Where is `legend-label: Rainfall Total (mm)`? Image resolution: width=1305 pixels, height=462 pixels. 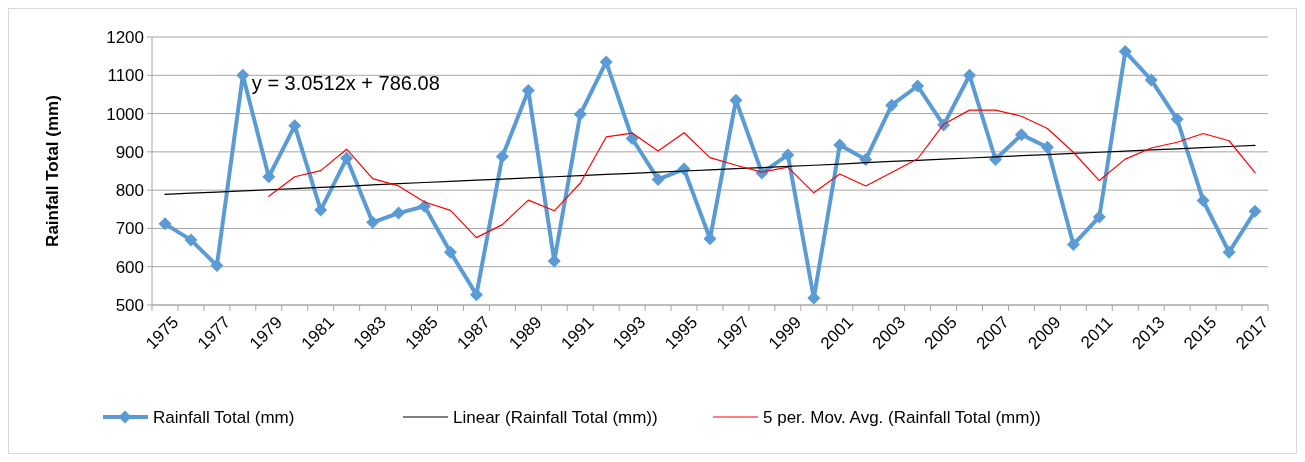 legend-label: Rainfall Total (mm) is located at coordinates (224, 417).